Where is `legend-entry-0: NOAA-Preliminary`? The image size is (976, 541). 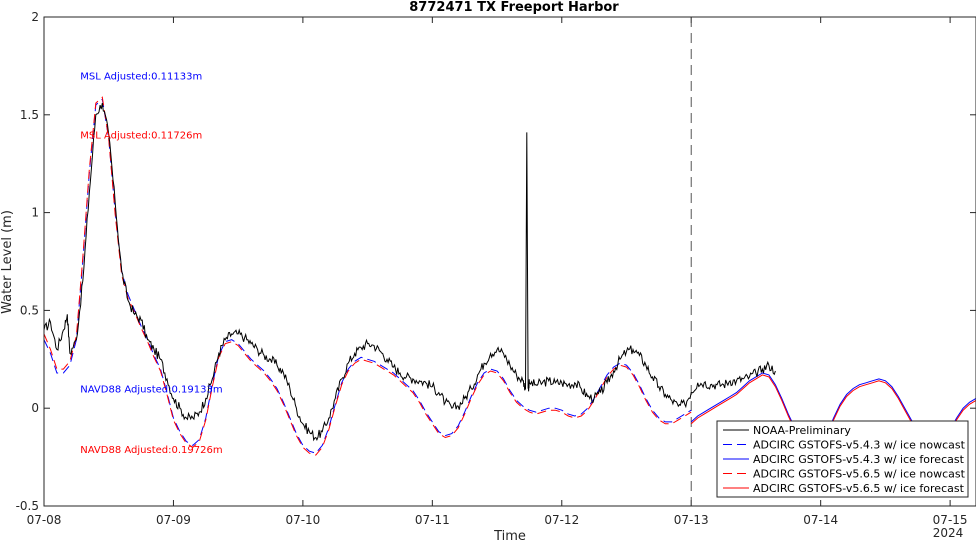
legend-entry-0: NOAA-Preliminary is located at coordinates (802, 430).